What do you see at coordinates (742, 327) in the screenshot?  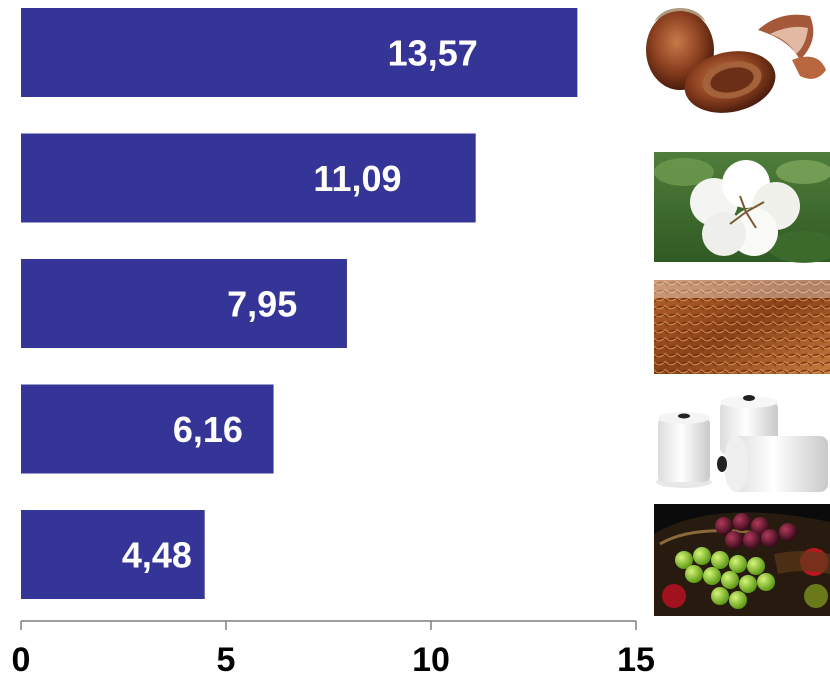 I see `tobacco-image` at bounding box center [742, 327].